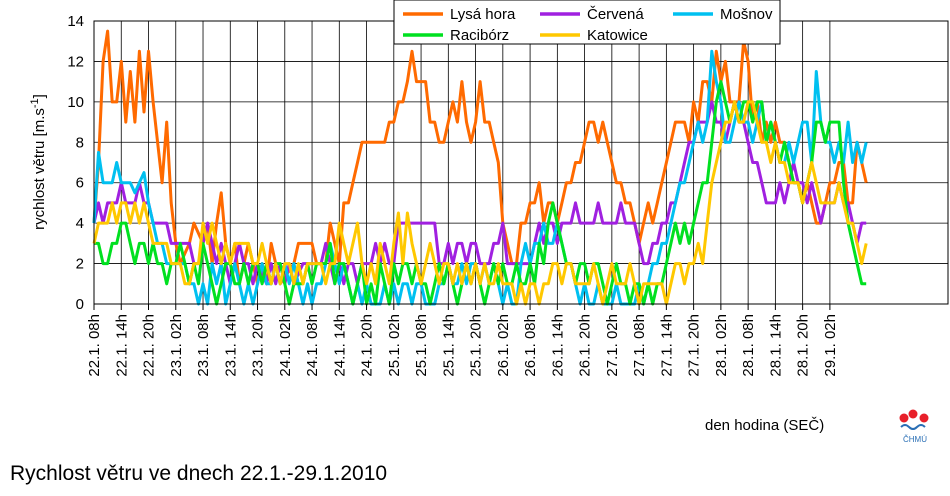  I want to click on x-tick-label: 26.1. 02h, so click(503, 345).